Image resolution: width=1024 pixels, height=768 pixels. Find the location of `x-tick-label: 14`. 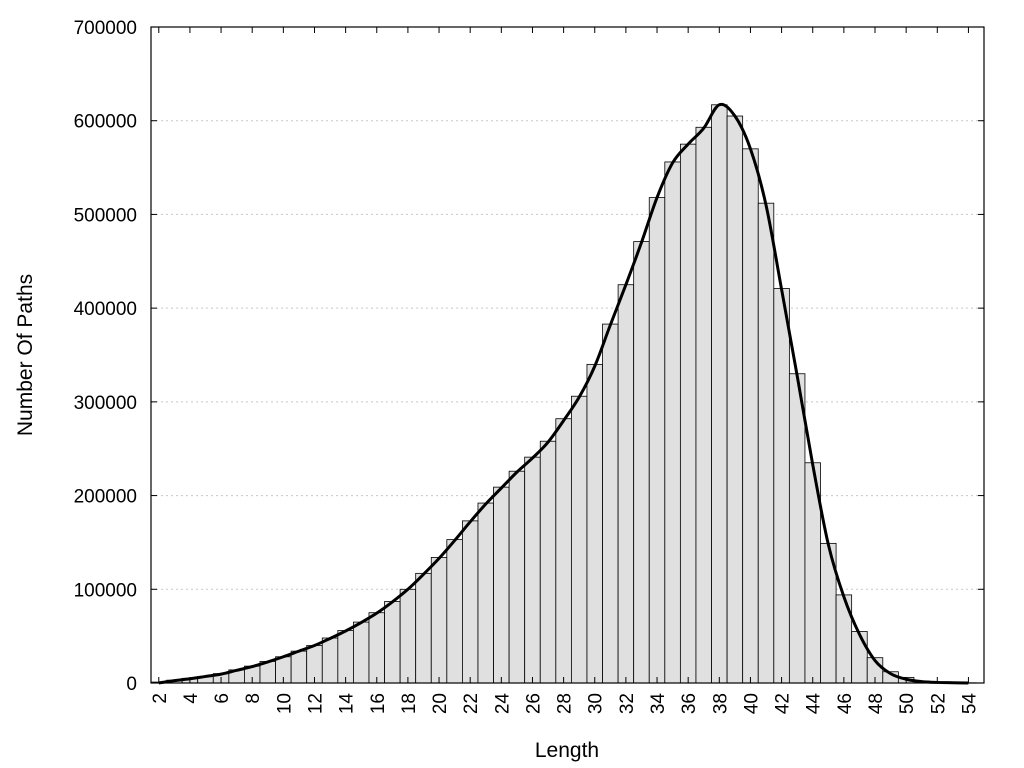

x-tick-label: 14 is located at coordinates (347, 704).